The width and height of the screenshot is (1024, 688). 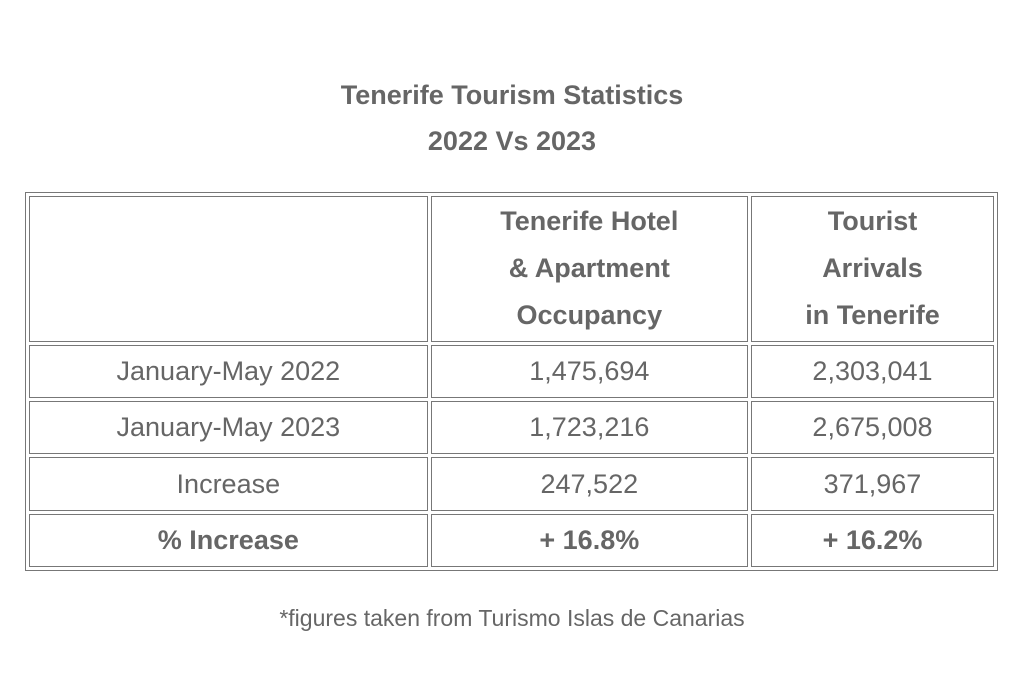 I want to click on table-row: January-May 2023 1,723,216 2,675,008, so click(x=511, y=428).